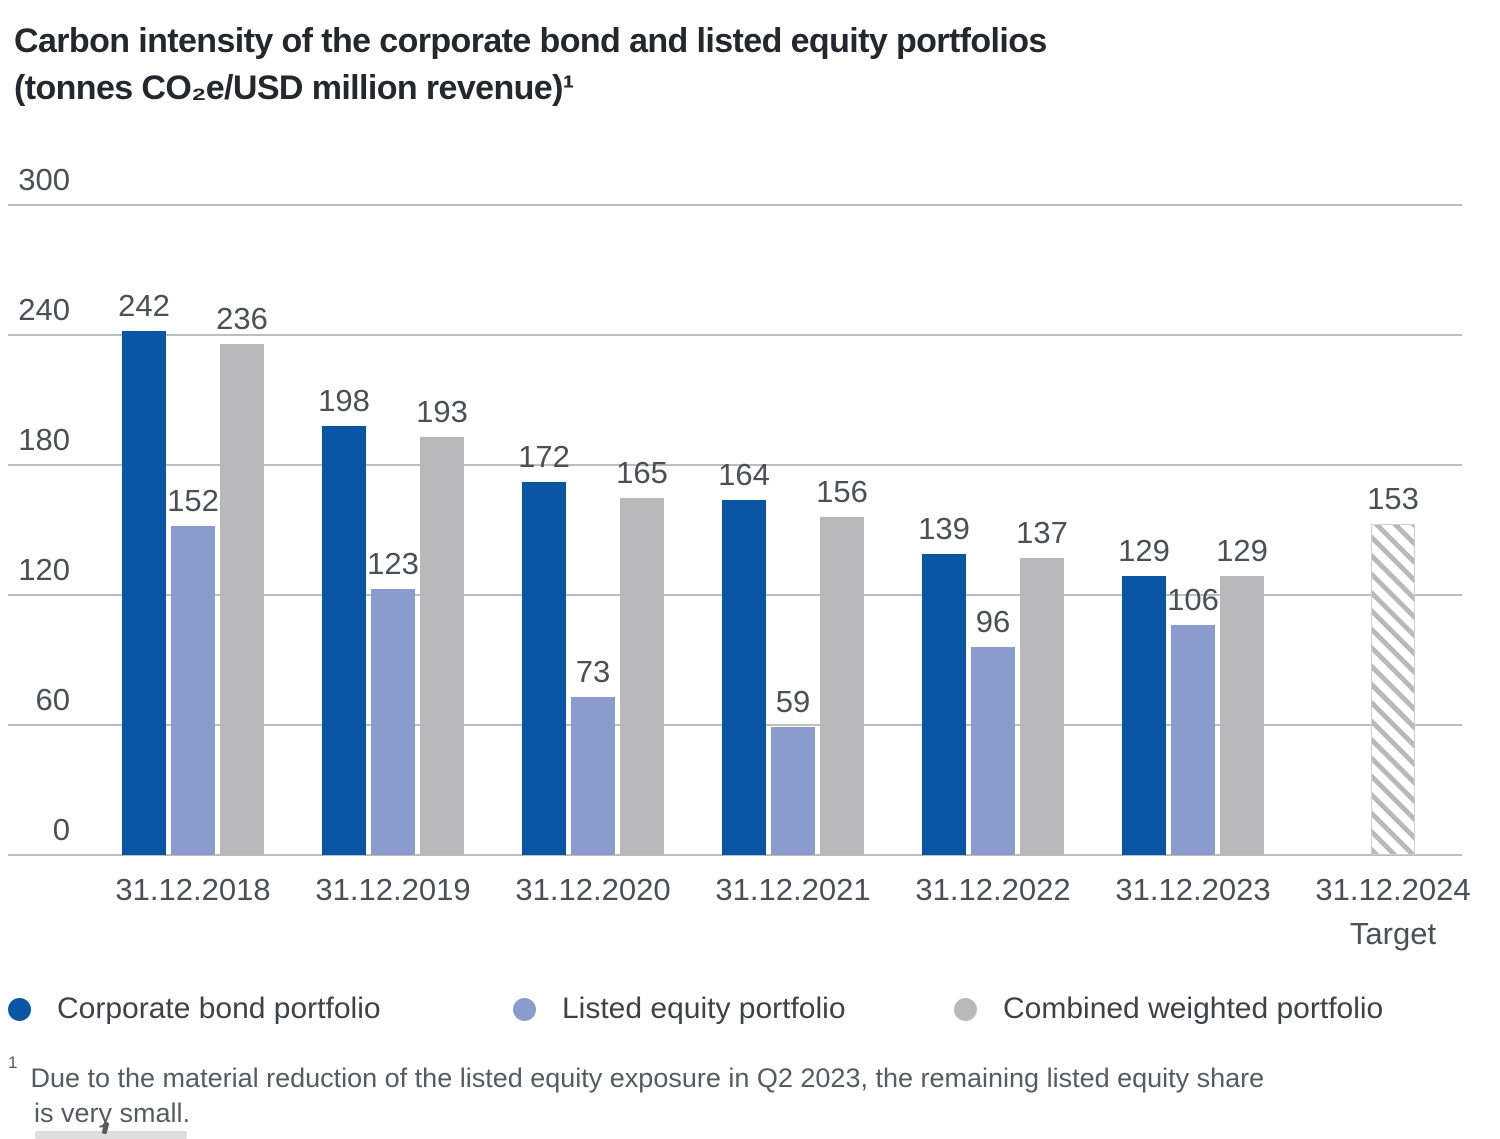 The image size is (1500, 1139). I want to click on x-axis-label-31.12.2022: 31.12.2022, so click(993, 889).